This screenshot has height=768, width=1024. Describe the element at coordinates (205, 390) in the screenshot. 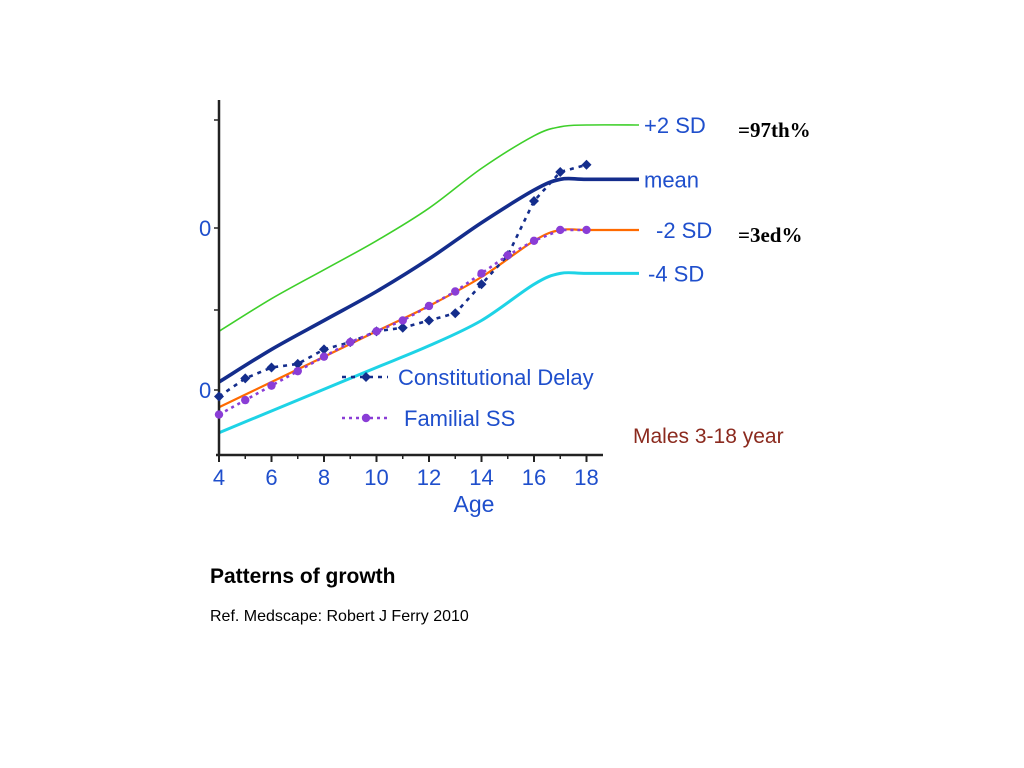

I see `y-tick-label-1: 0` at that location.